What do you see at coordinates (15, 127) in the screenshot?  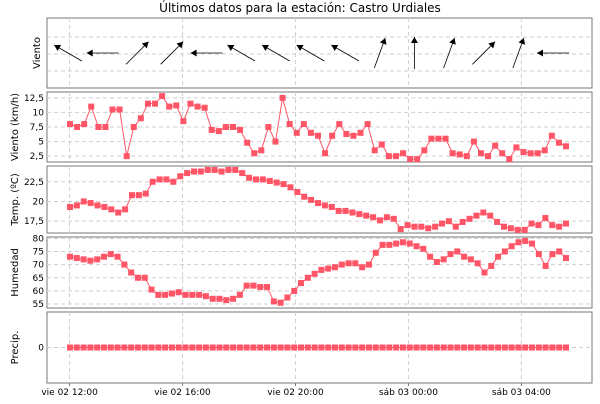 I see `y-axis-title: Viento (km/h)` at bounding box center [15, 127].